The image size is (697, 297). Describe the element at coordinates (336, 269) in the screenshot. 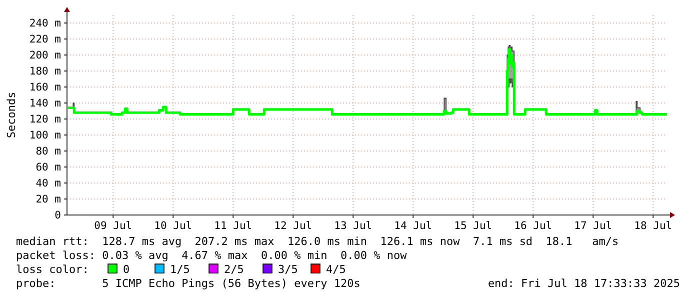

I see `legend-label: 4/5` at that location.